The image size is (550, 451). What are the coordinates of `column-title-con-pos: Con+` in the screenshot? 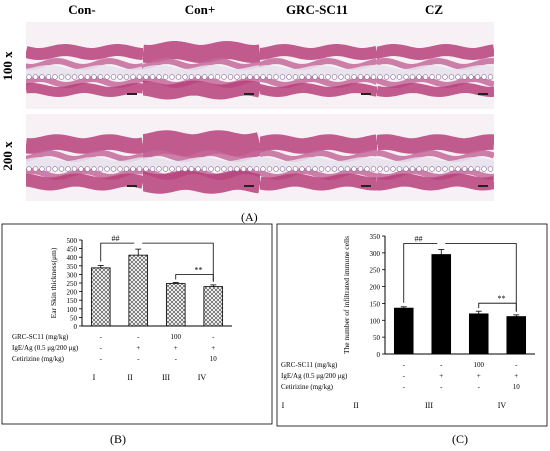 It's located at (200, 9).